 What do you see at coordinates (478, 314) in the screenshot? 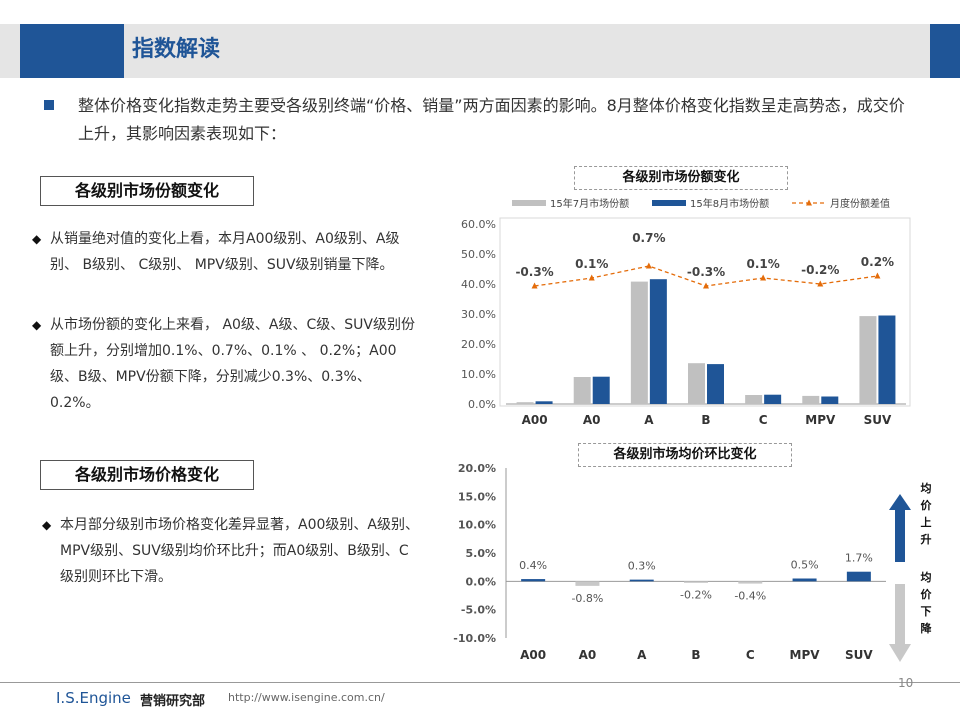
I see `y-tick-label: 30.0%` at bounding box center [478, 314].